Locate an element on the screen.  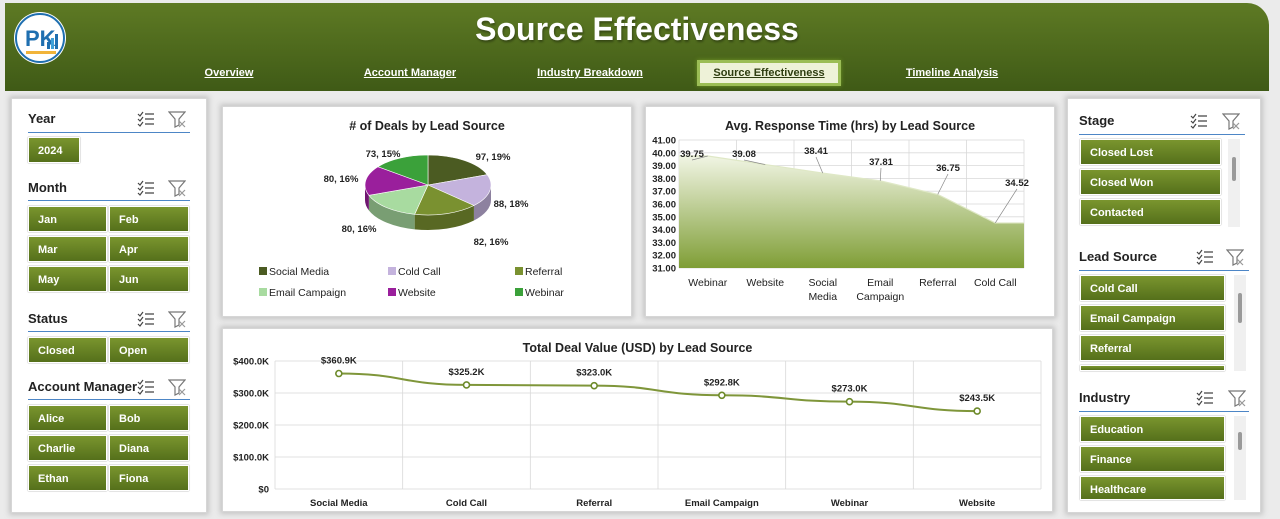
pie-slice-email-campaign is located at coordinates (398, 199).